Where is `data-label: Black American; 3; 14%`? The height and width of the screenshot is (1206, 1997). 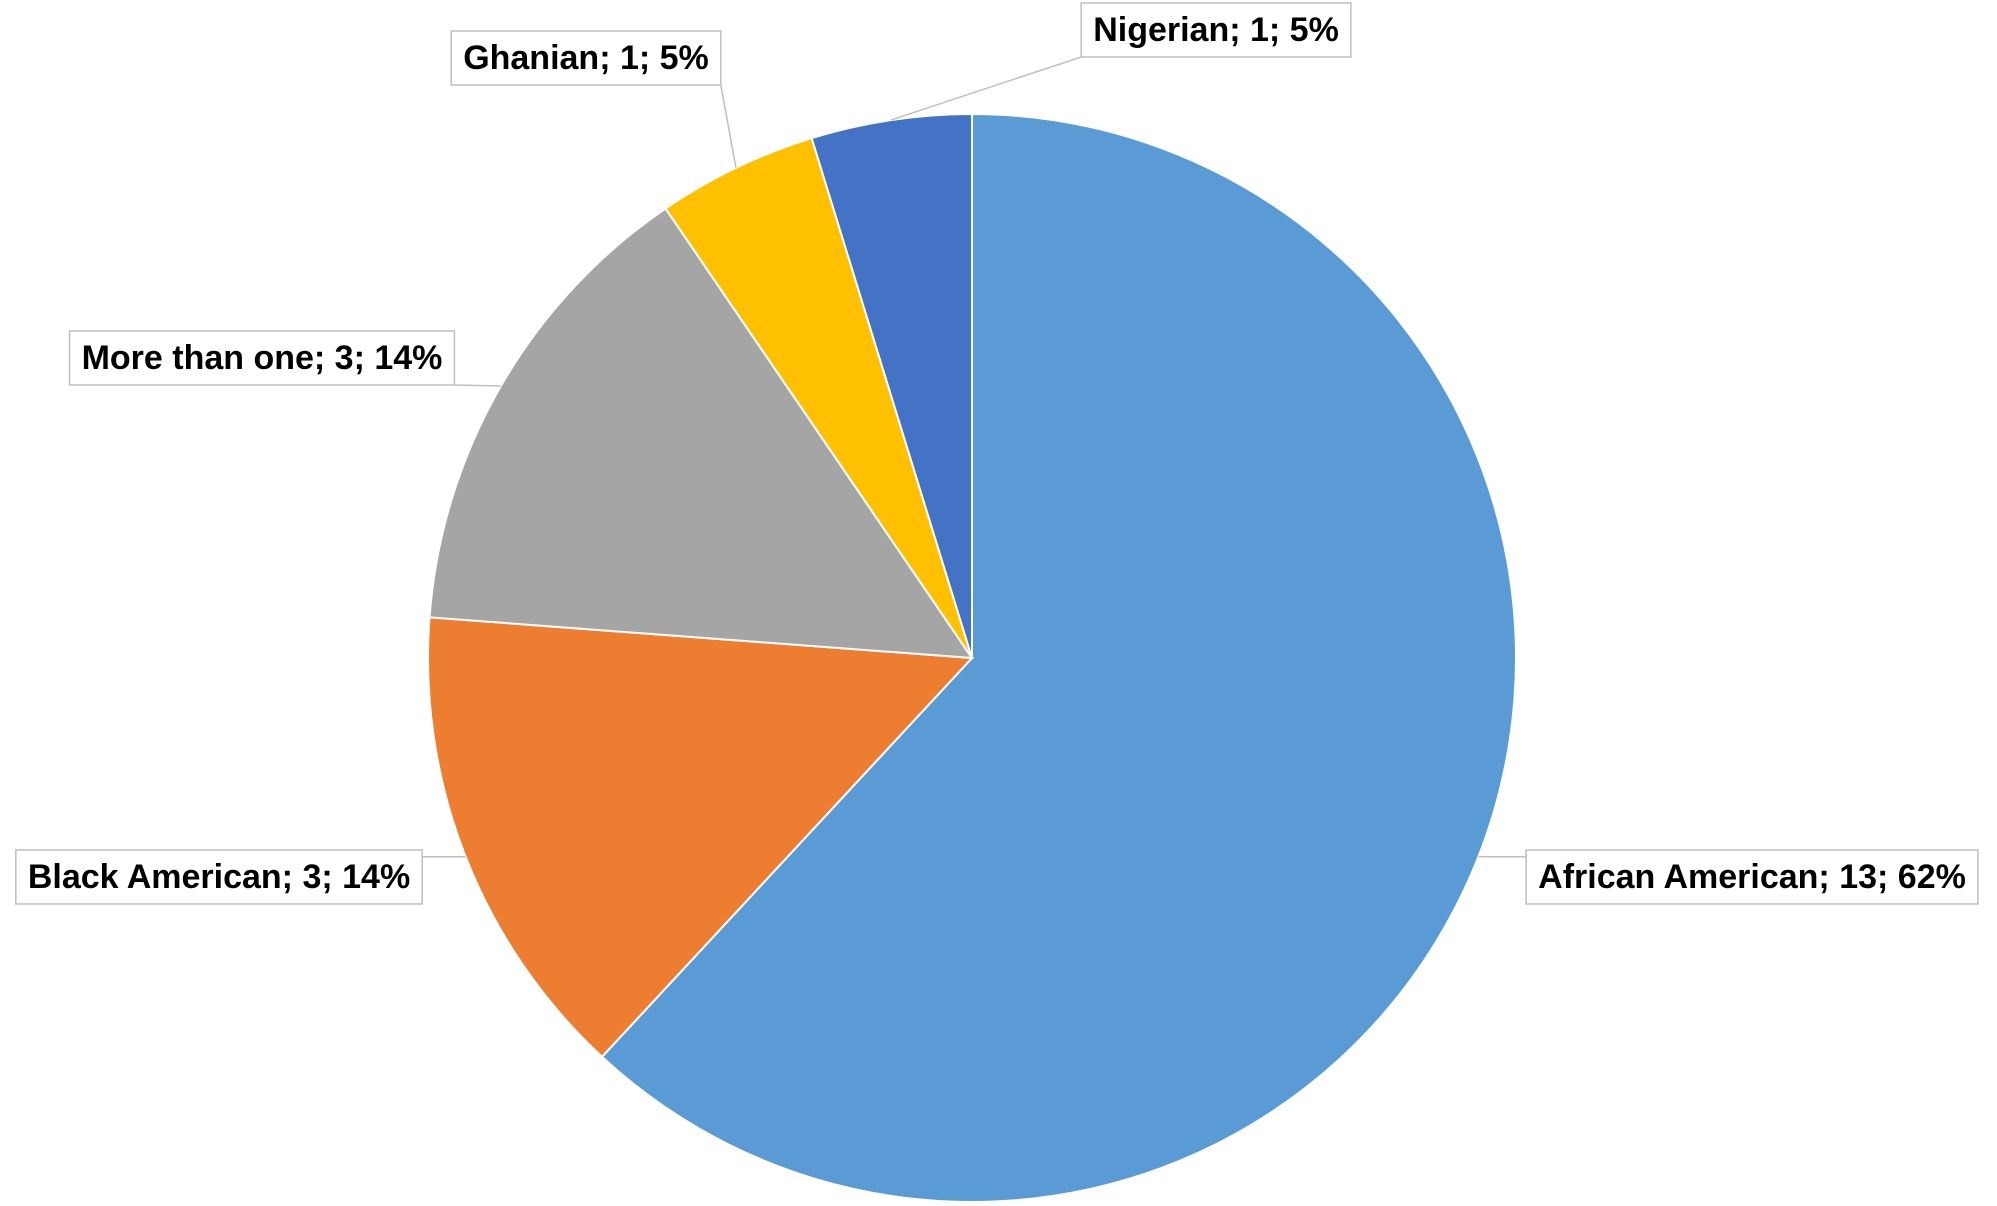 data-label: Black American; 3; 14% is located at coordinates (219, 877).